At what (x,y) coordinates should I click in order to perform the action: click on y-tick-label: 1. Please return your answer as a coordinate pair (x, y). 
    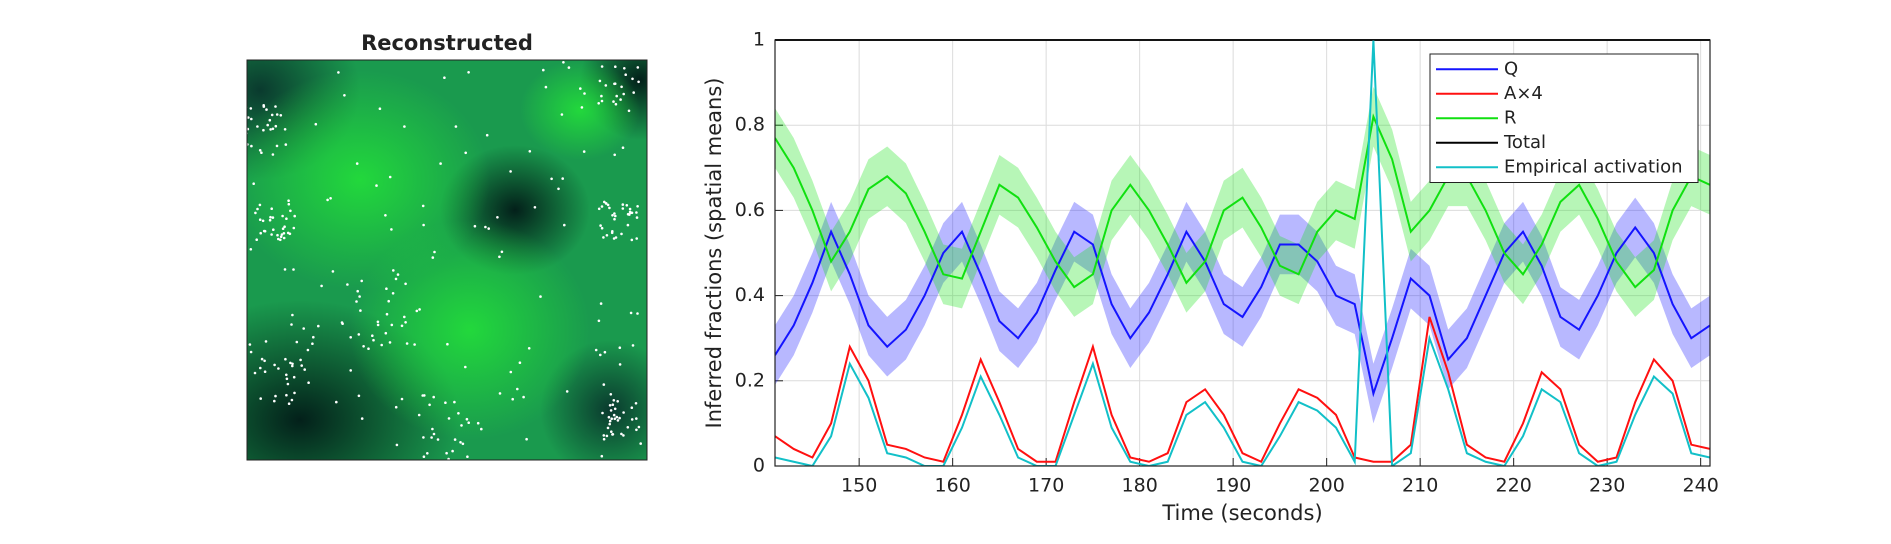
    Looking at the image, I should click on (759, 40).